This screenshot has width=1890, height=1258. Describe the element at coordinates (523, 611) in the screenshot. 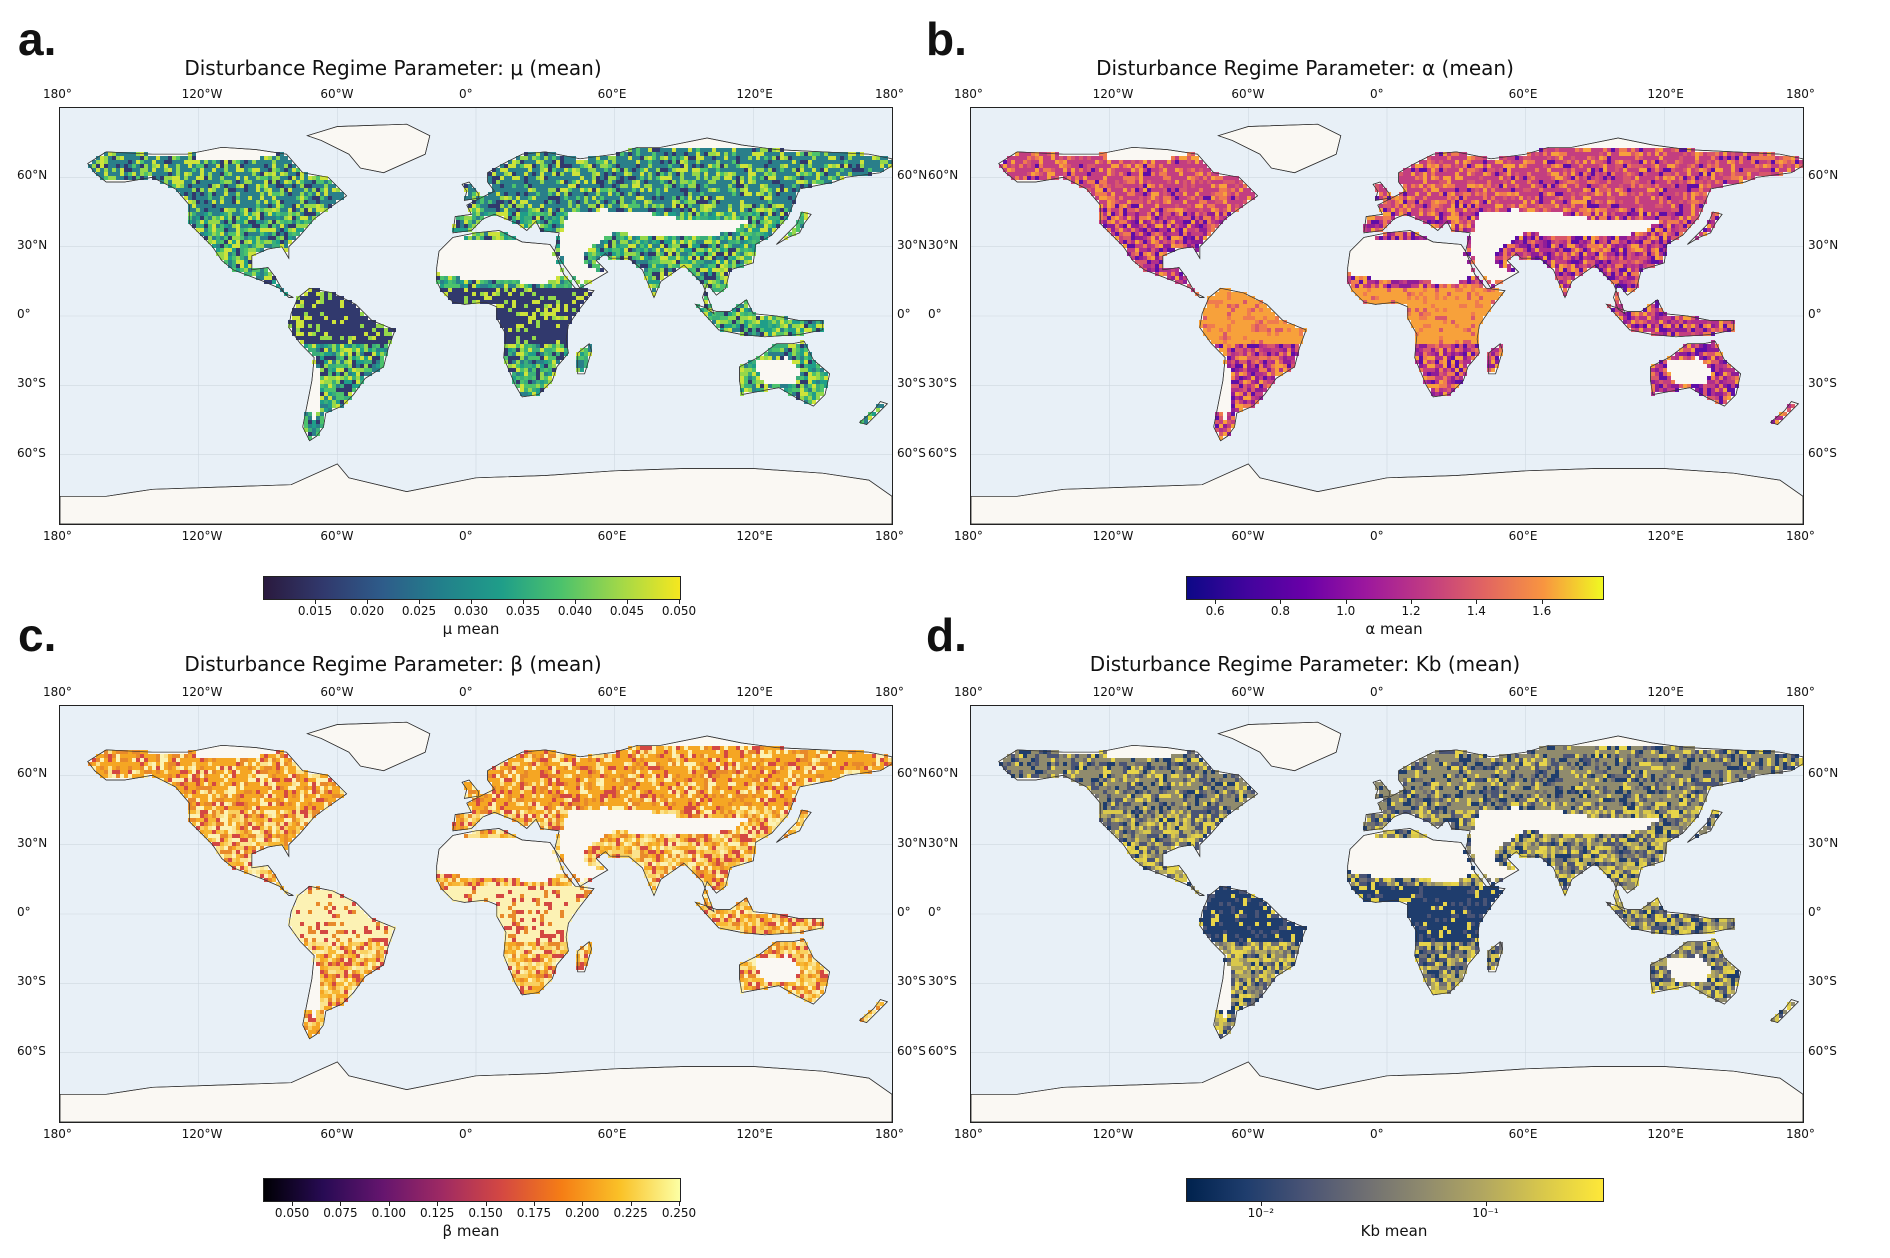

I see `colorbar-tick-label: 0.035` at that location.